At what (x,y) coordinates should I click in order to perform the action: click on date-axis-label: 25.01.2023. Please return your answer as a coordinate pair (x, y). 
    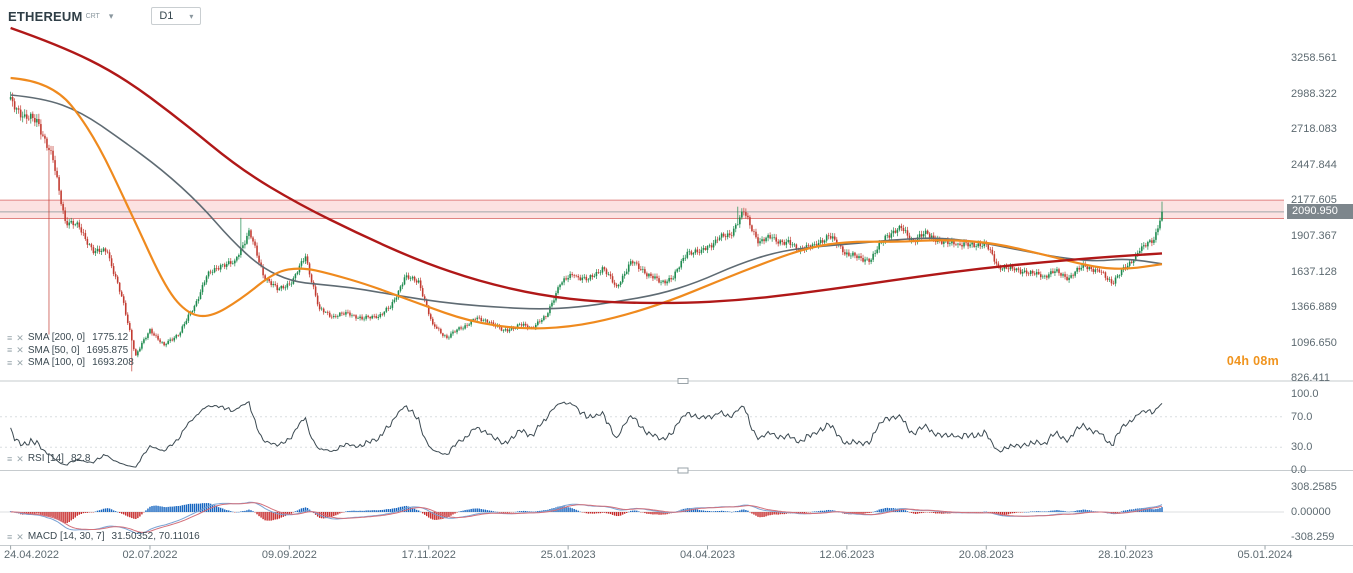
    Looking at the image, I should click on (568, 555).